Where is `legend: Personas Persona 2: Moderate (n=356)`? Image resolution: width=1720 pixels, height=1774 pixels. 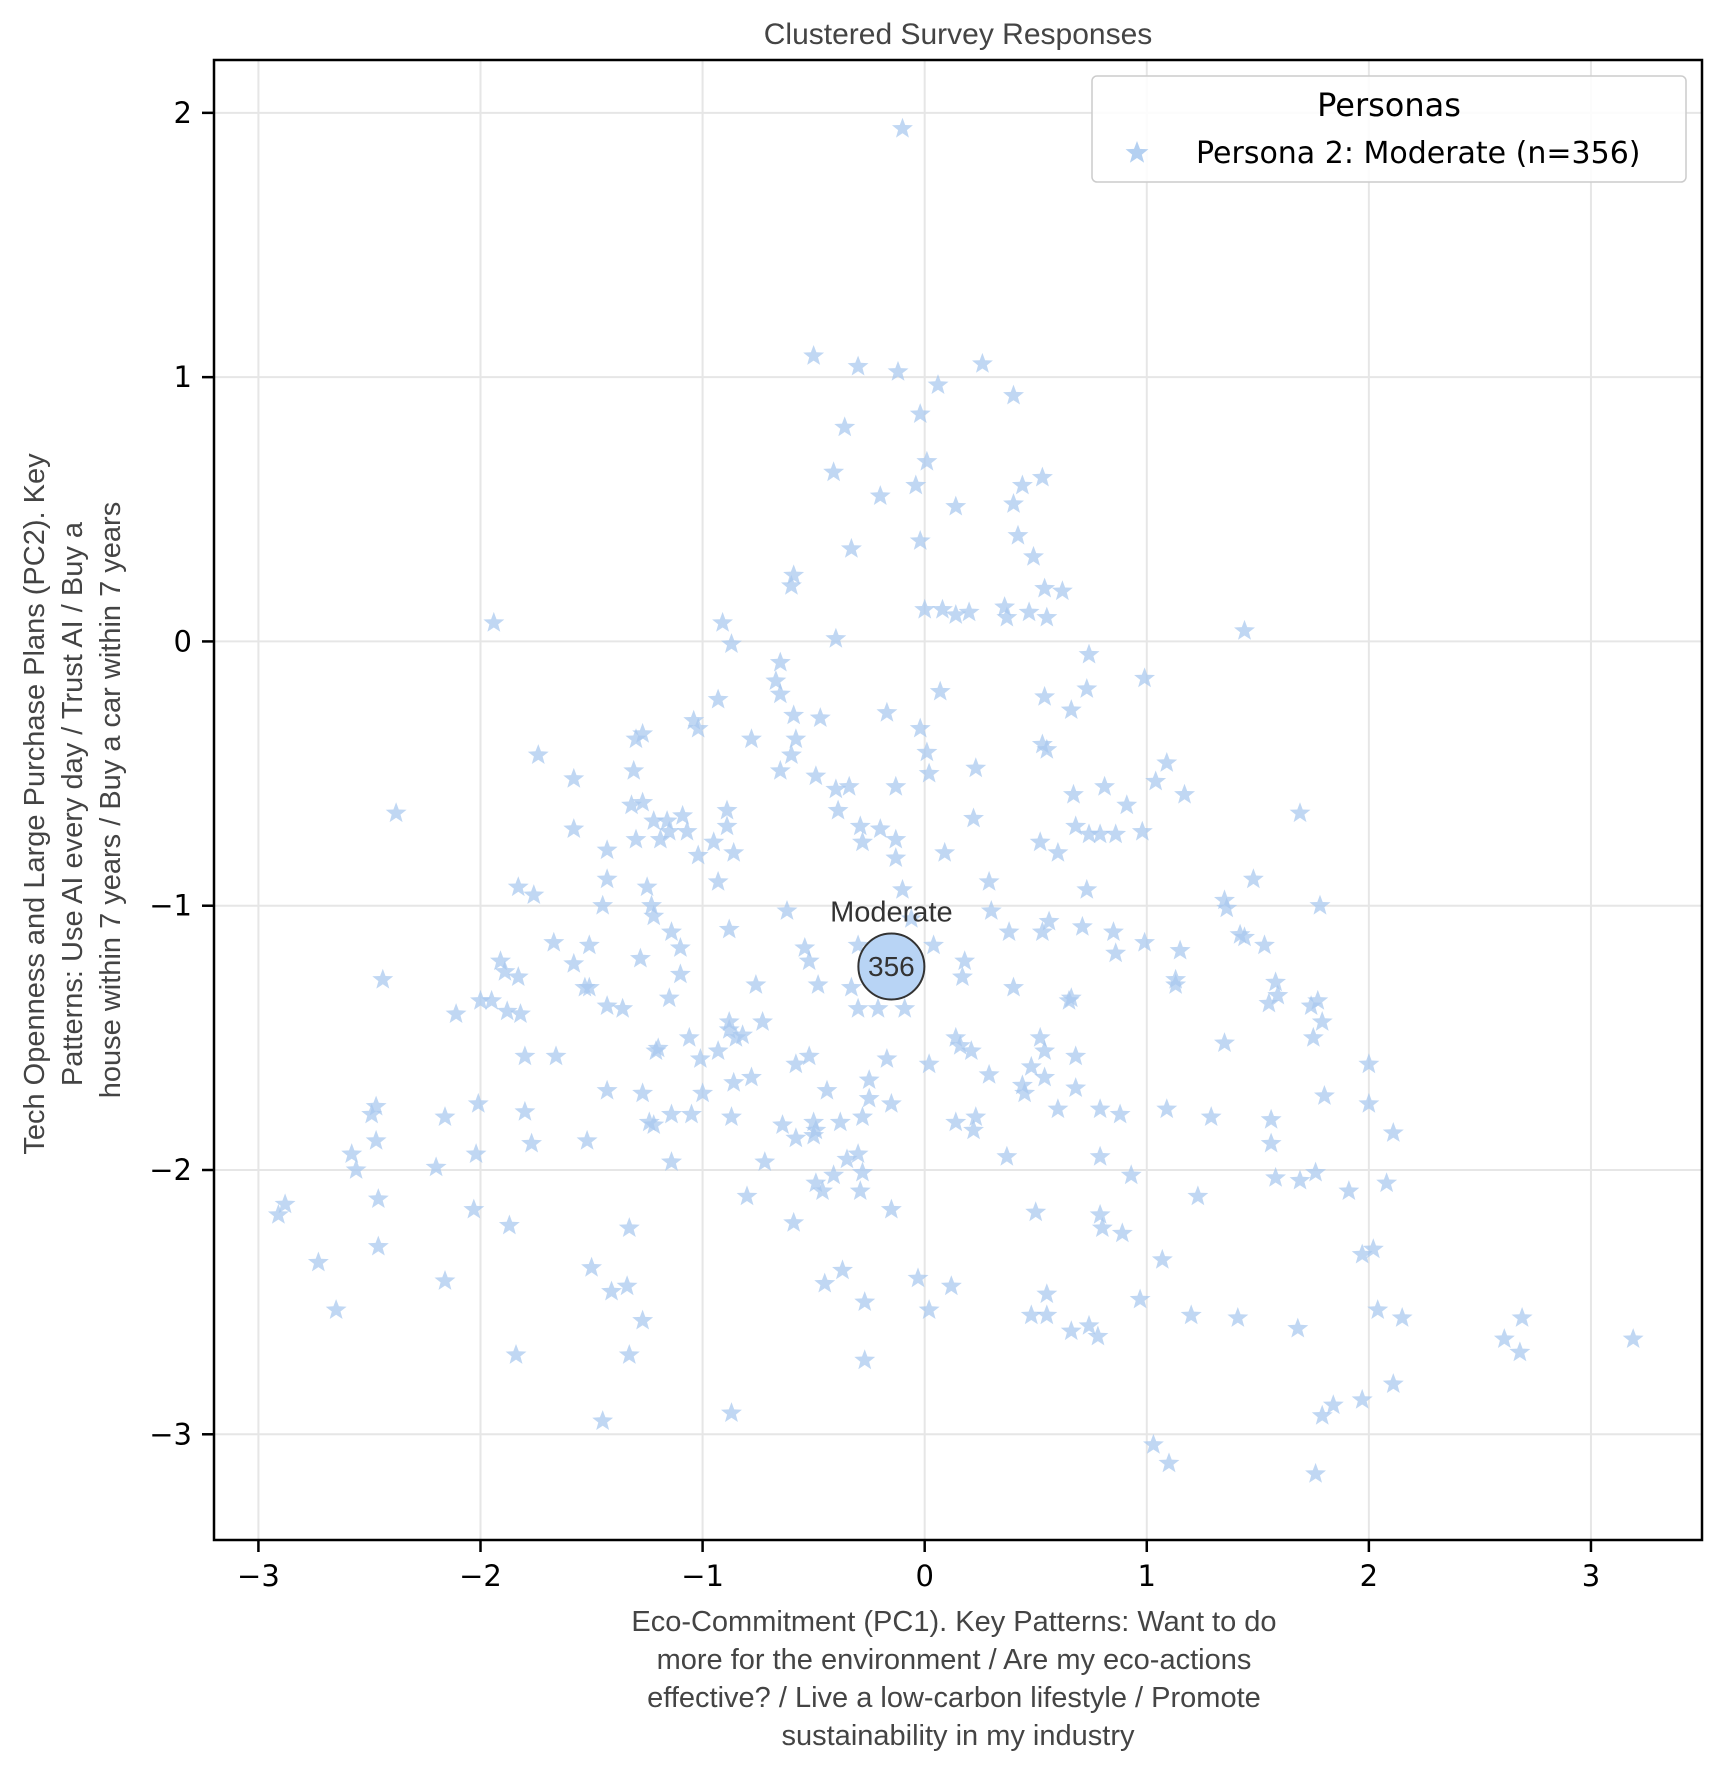 legend: Personas Persona 2: Moderate (n=356) is located at coordinates (1389, 129).